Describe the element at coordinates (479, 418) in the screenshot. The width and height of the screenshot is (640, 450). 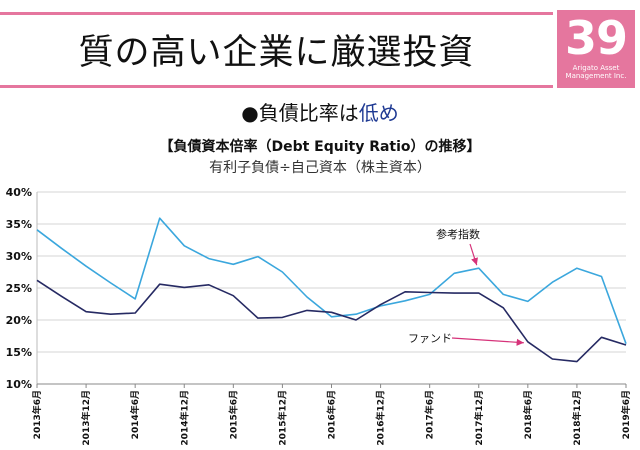
I see `x-tick-label: 2017年12月` at that location.